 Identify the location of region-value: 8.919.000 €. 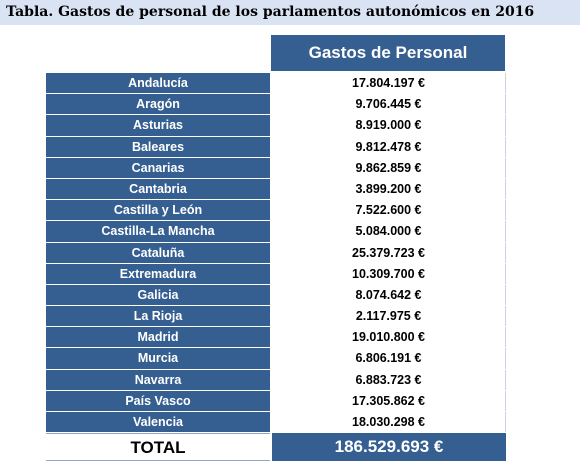
(389, 125).